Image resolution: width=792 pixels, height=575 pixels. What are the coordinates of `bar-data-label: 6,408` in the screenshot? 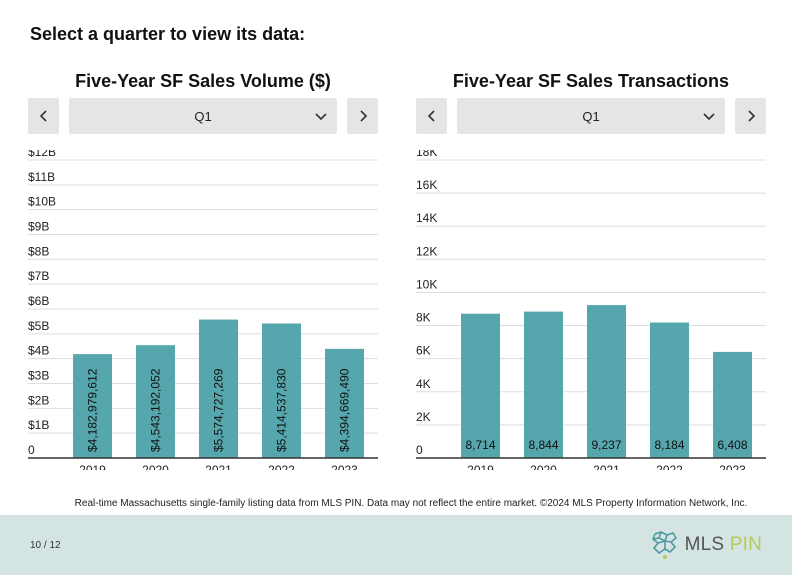 It's located at (732, 445).